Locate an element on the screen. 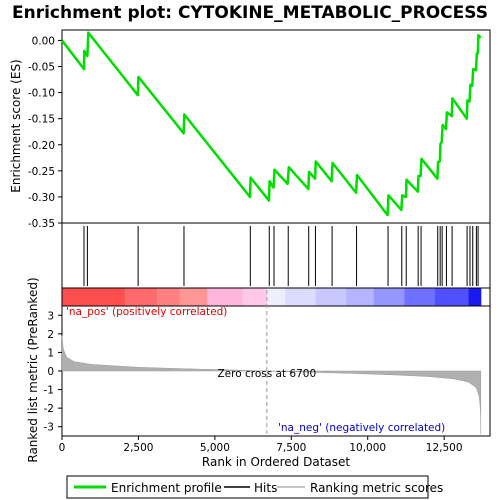 The width and height of the screenshot is (500, 500). hits-panel is located at coordinates (276, 255).